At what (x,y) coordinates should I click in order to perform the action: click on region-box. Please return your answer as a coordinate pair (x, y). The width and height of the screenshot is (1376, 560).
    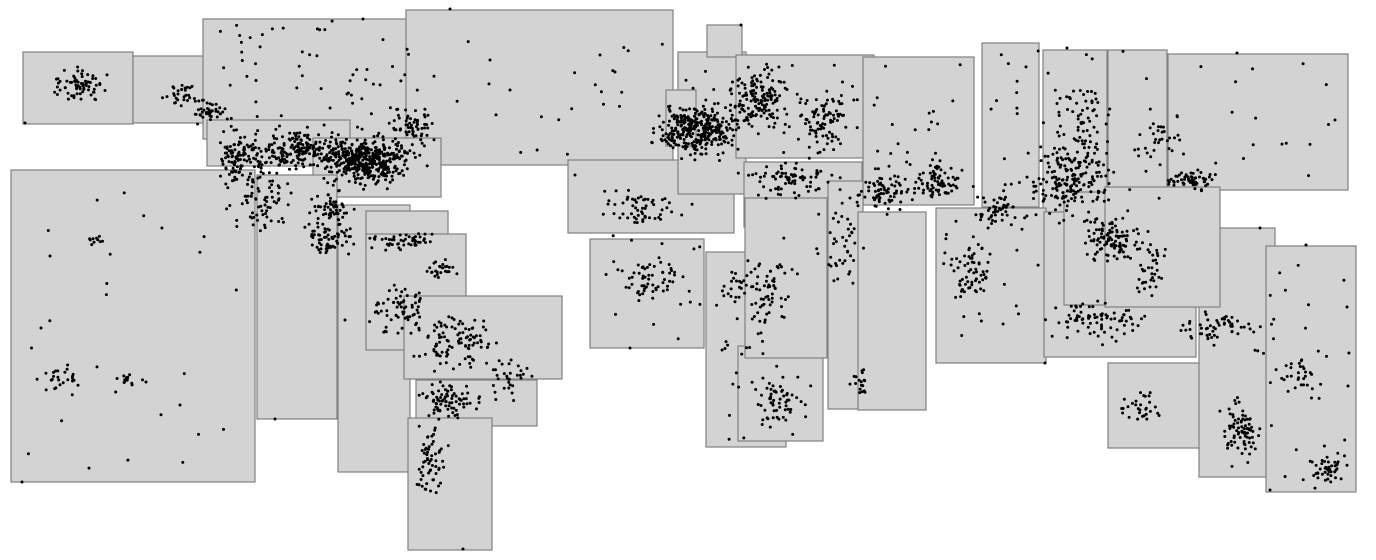
    Looking at the image, I should click on (1258, 122).